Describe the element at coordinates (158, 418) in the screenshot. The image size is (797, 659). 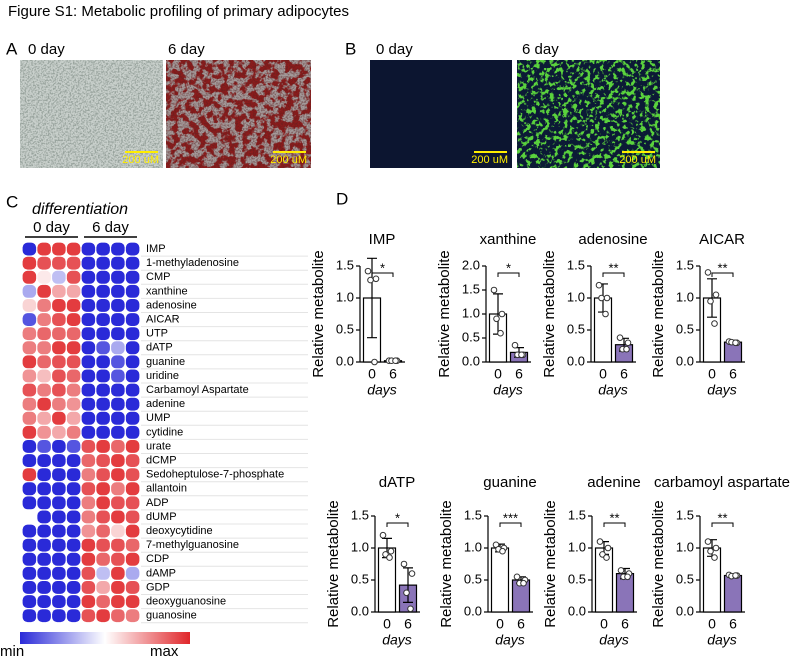
I see `row-label: UMP` at that location.